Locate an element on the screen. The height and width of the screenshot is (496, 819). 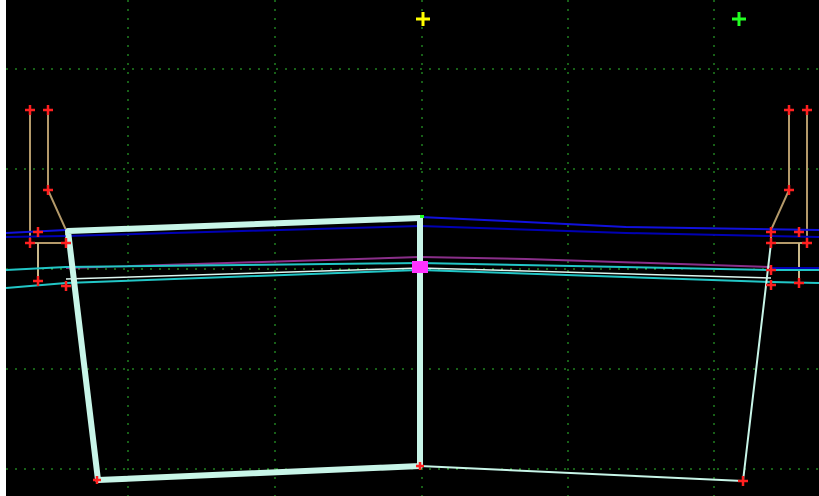
centerline-tick is located at coordinates (422, 216).